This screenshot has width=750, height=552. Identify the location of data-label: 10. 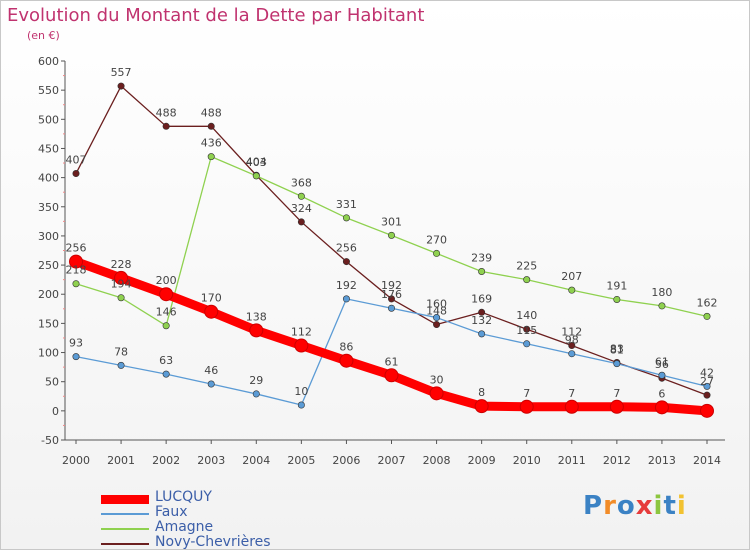
(301, 391).